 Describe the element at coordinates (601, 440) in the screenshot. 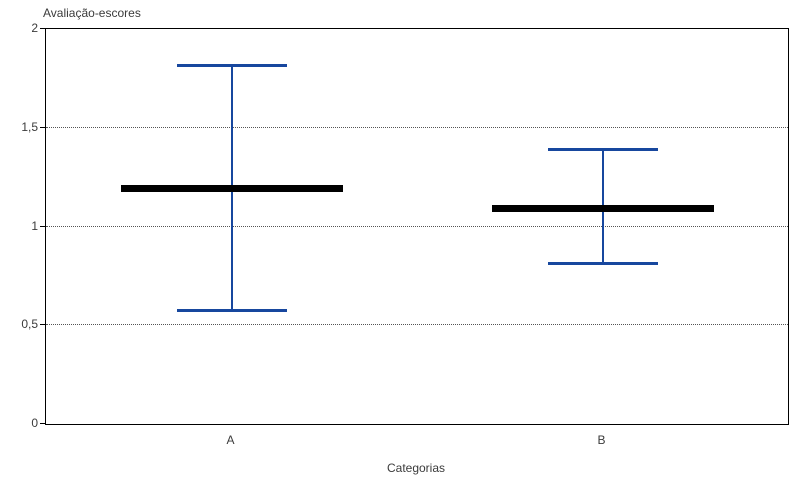

I see `x-tick-label-B: B` at that location.